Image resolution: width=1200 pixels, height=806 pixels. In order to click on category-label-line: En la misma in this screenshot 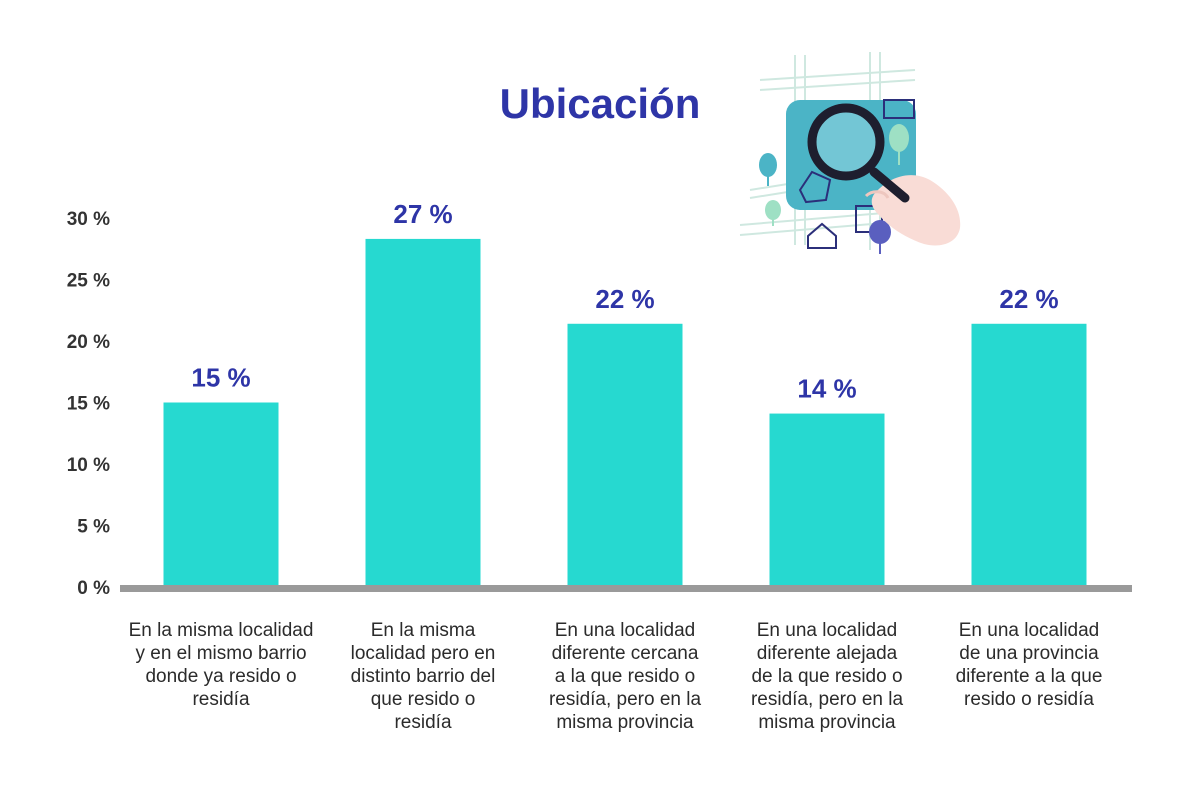, I will do `click(423, 630)`.